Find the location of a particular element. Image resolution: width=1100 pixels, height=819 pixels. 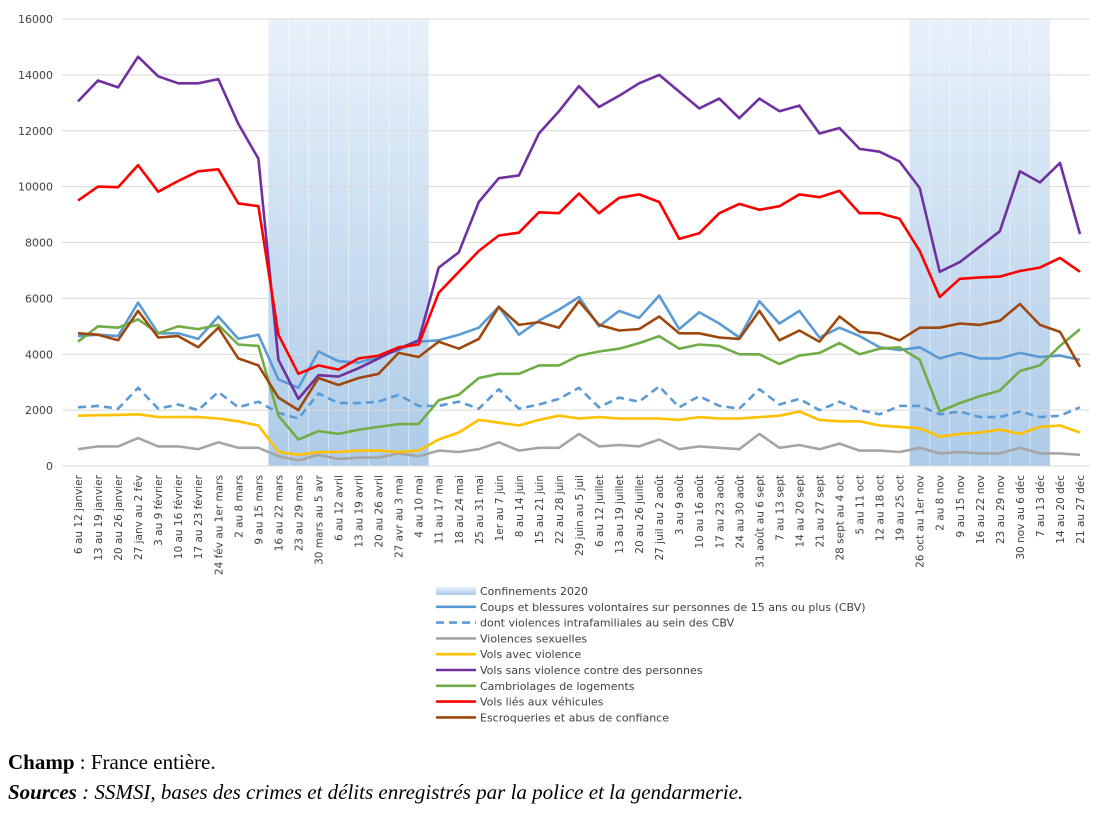

x-tick-label: 20 au 26 avril is located at coordinates (380, 511).